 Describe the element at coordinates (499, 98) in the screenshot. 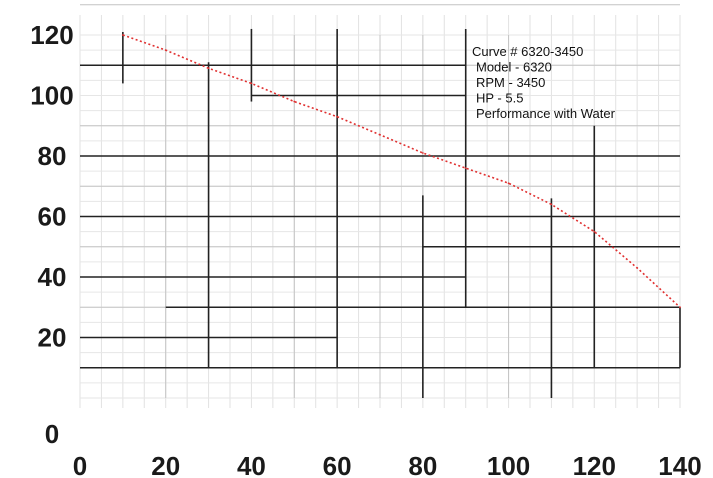

I see `curve-info-line: HP - 5.5` at that location.